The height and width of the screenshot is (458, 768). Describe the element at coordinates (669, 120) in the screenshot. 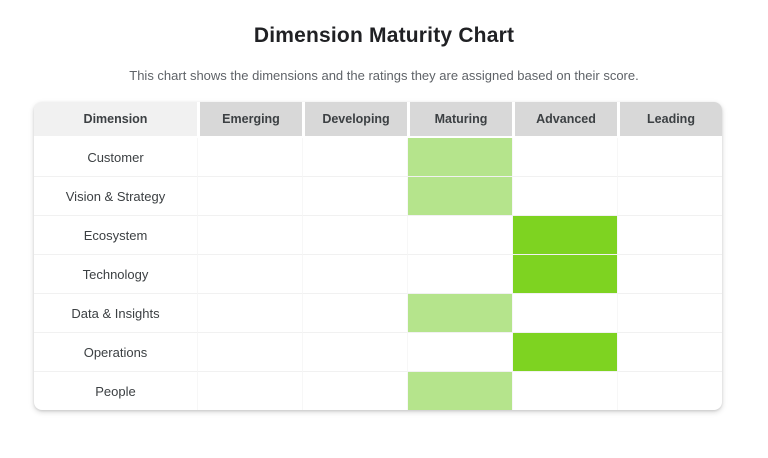

I see `column-header-leading: Leading` at that location.